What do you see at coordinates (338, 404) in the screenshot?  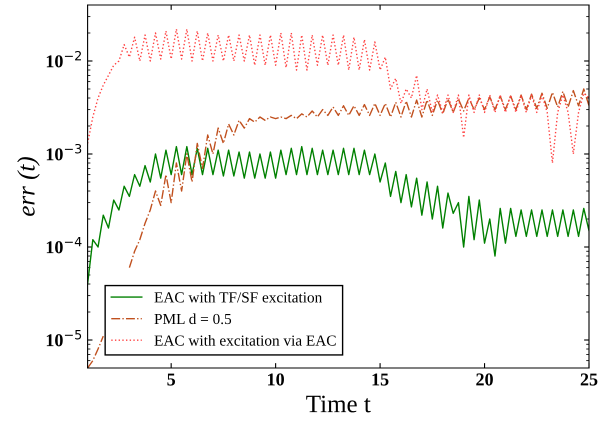 I see `x-axis-title: Time t` at bounding box center [338, 404].